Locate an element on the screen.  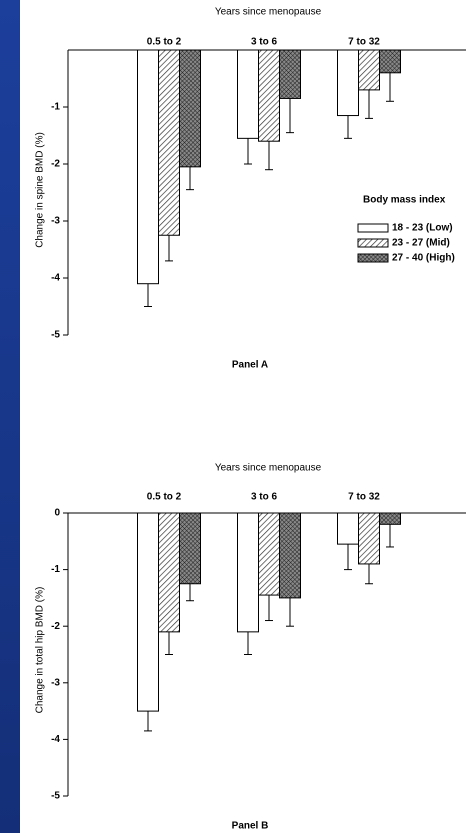
x-axis-label: Panel B is located at coordinates (250, 826).